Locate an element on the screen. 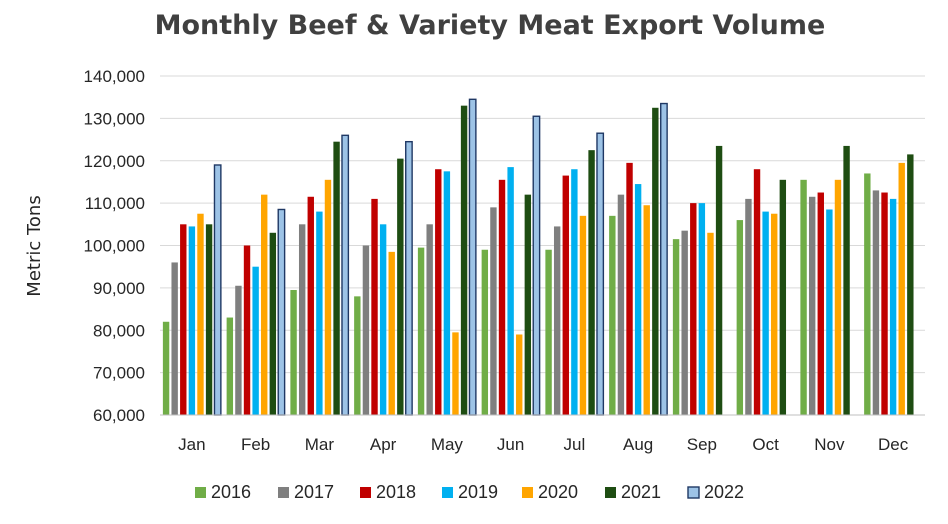 The width and height of the screenshot is (948, 524). x-tick-label: Feb is located at coordinates (255, 444).